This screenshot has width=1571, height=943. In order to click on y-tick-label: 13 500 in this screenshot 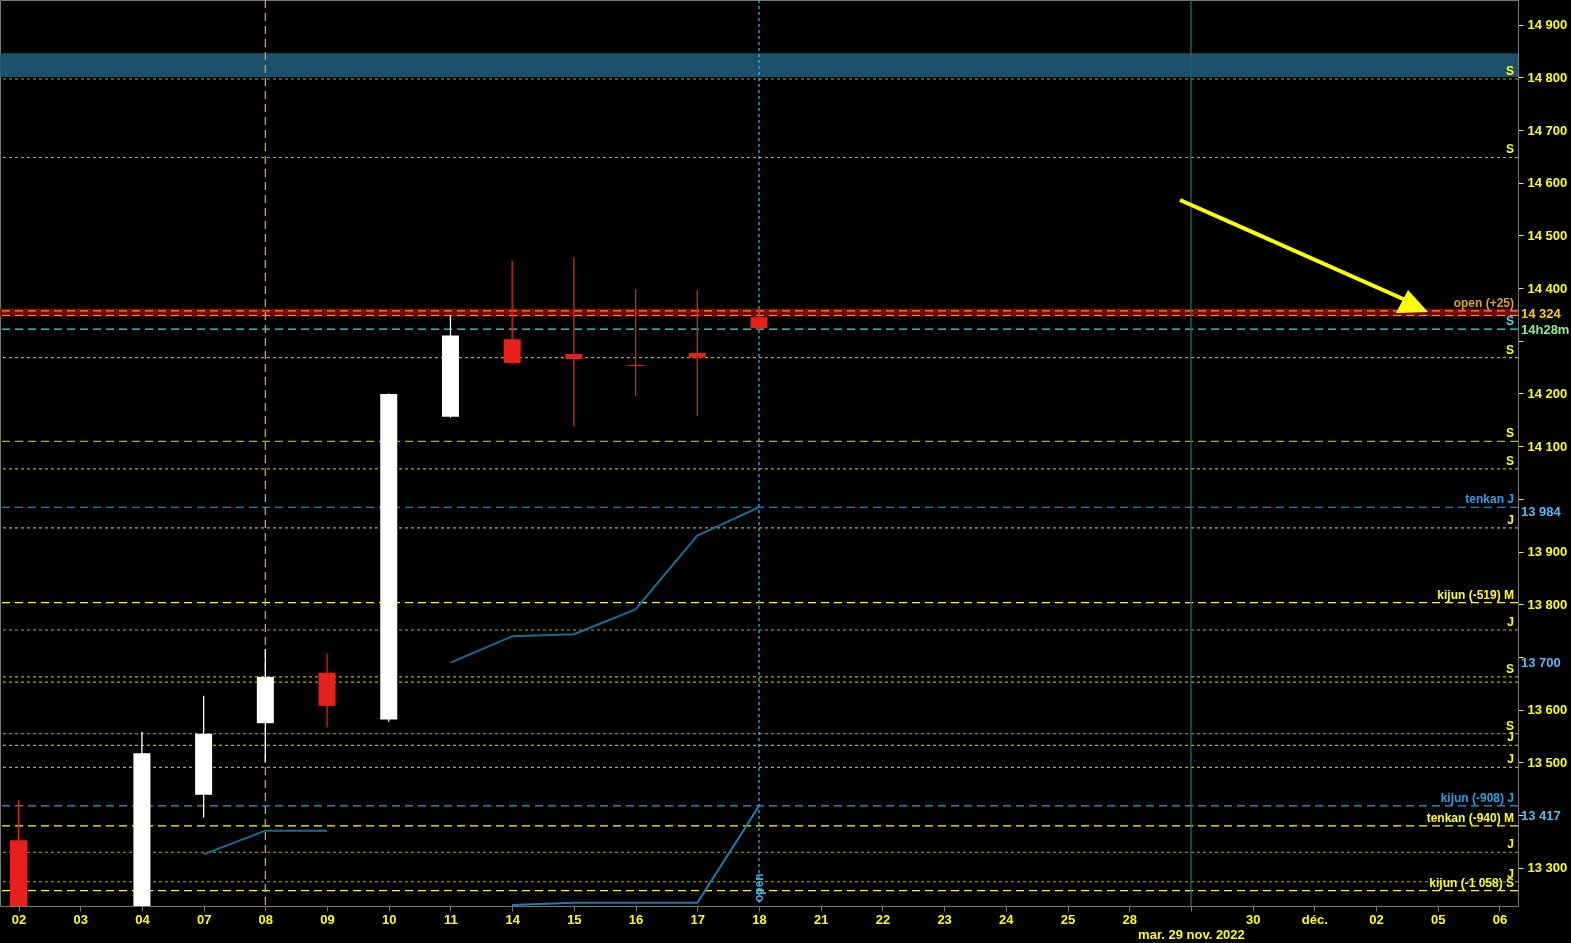, I will do `click(1547, 762)`.